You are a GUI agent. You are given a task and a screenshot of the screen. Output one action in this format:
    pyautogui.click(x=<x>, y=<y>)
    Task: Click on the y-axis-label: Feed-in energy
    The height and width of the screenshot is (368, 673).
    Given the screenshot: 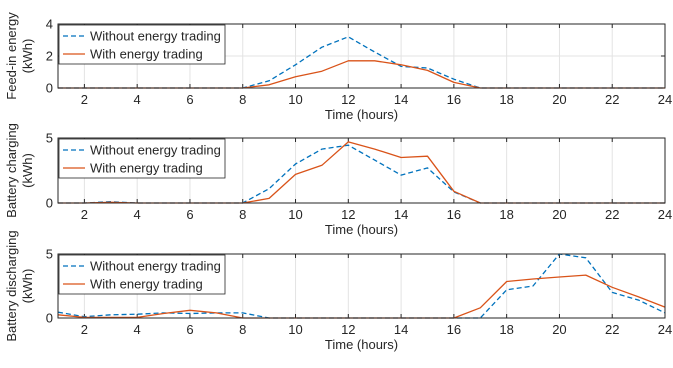 What is the action you would take?
    pyautogui.click(x=11, y=56)
    